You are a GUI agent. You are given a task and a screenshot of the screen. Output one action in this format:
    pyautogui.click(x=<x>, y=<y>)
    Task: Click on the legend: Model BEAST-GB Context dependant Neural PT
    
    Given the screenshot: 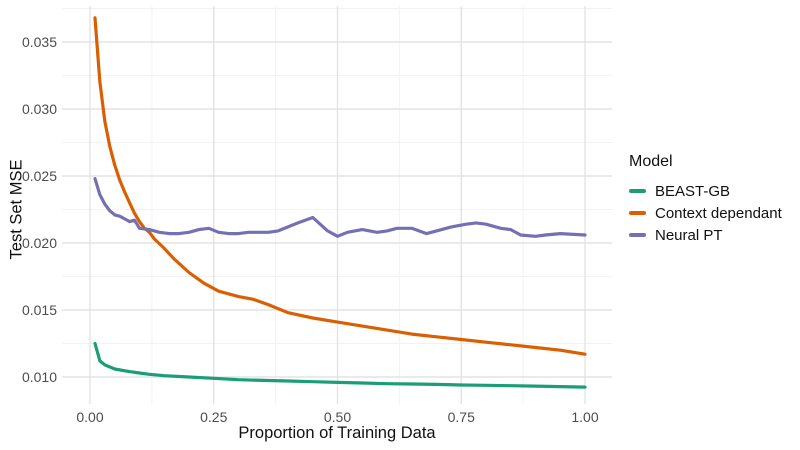 What is the action you would take?
    pyautogui.click(x=705, y=199)
    